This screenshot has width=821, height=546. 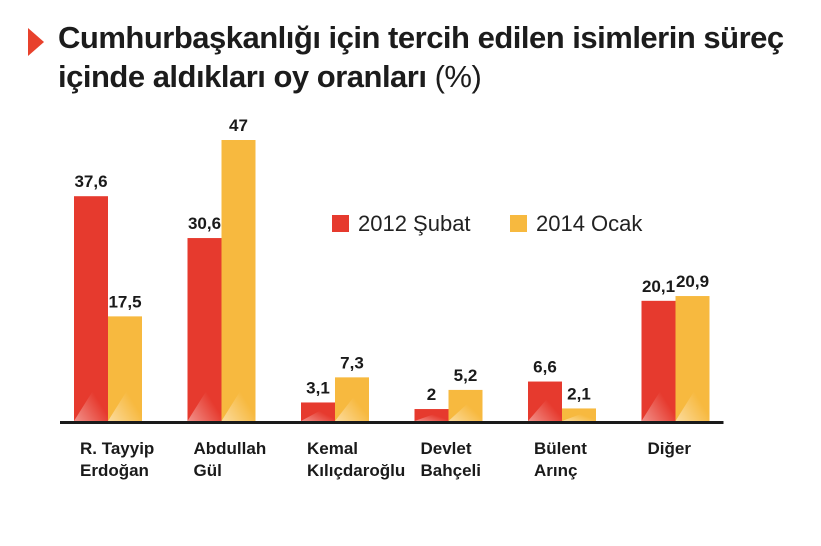 I want to click on value-label: 5,2, so click(x=466, y=375).